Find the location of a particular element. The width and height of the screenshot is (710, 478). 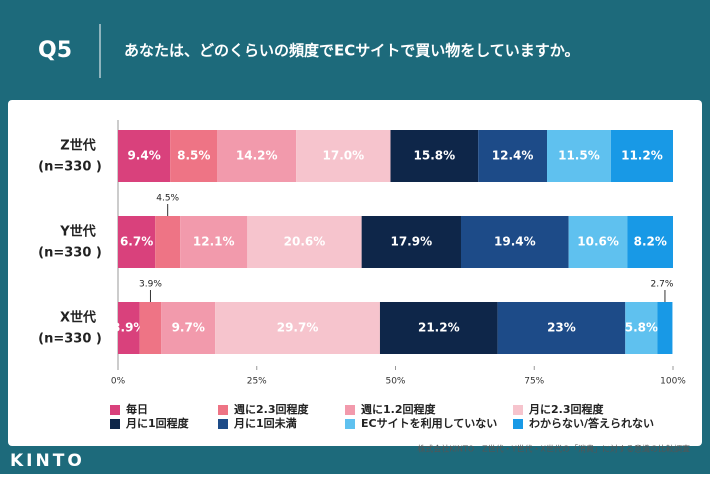

x-tick-label: 50% is located at coordinates (395, 382).